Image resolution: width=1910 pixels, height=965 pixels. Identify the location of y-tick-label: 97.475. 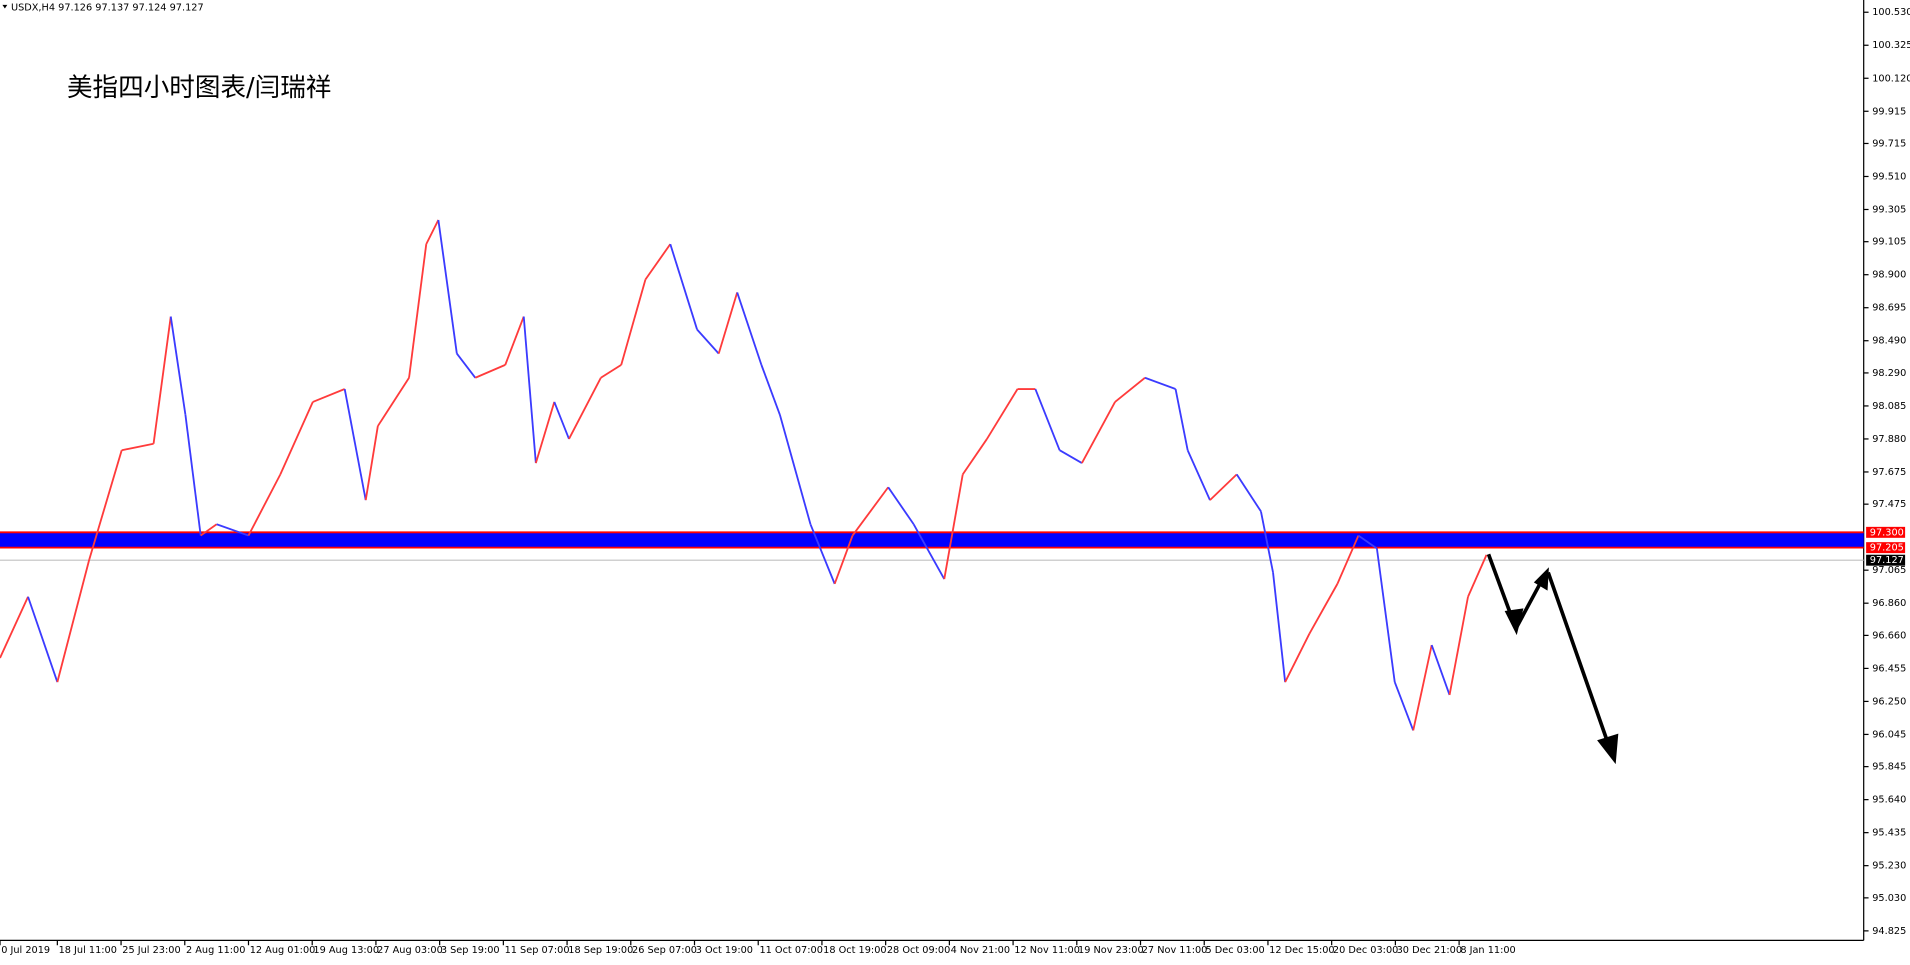
(1889, 504).